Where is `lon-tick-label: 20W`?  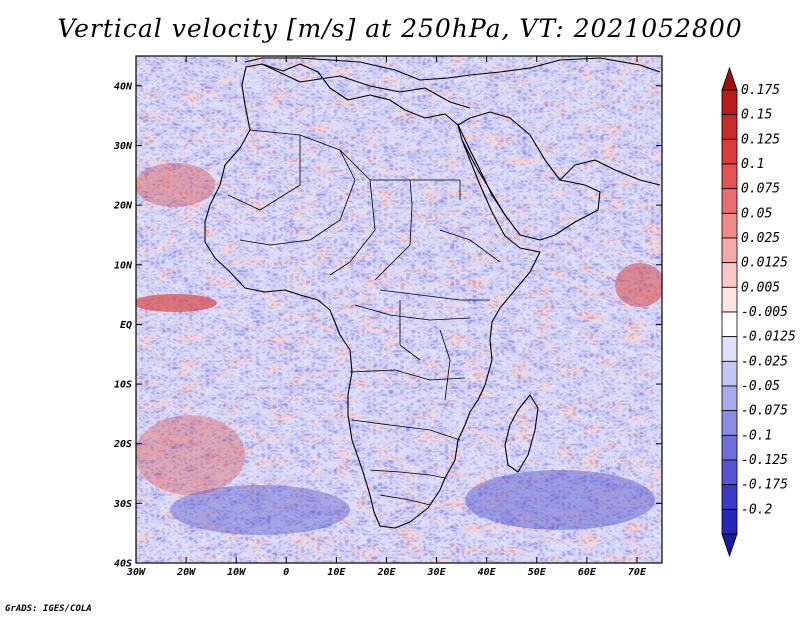 lon-tick-label: 20W is located at coordinates (186, 572).